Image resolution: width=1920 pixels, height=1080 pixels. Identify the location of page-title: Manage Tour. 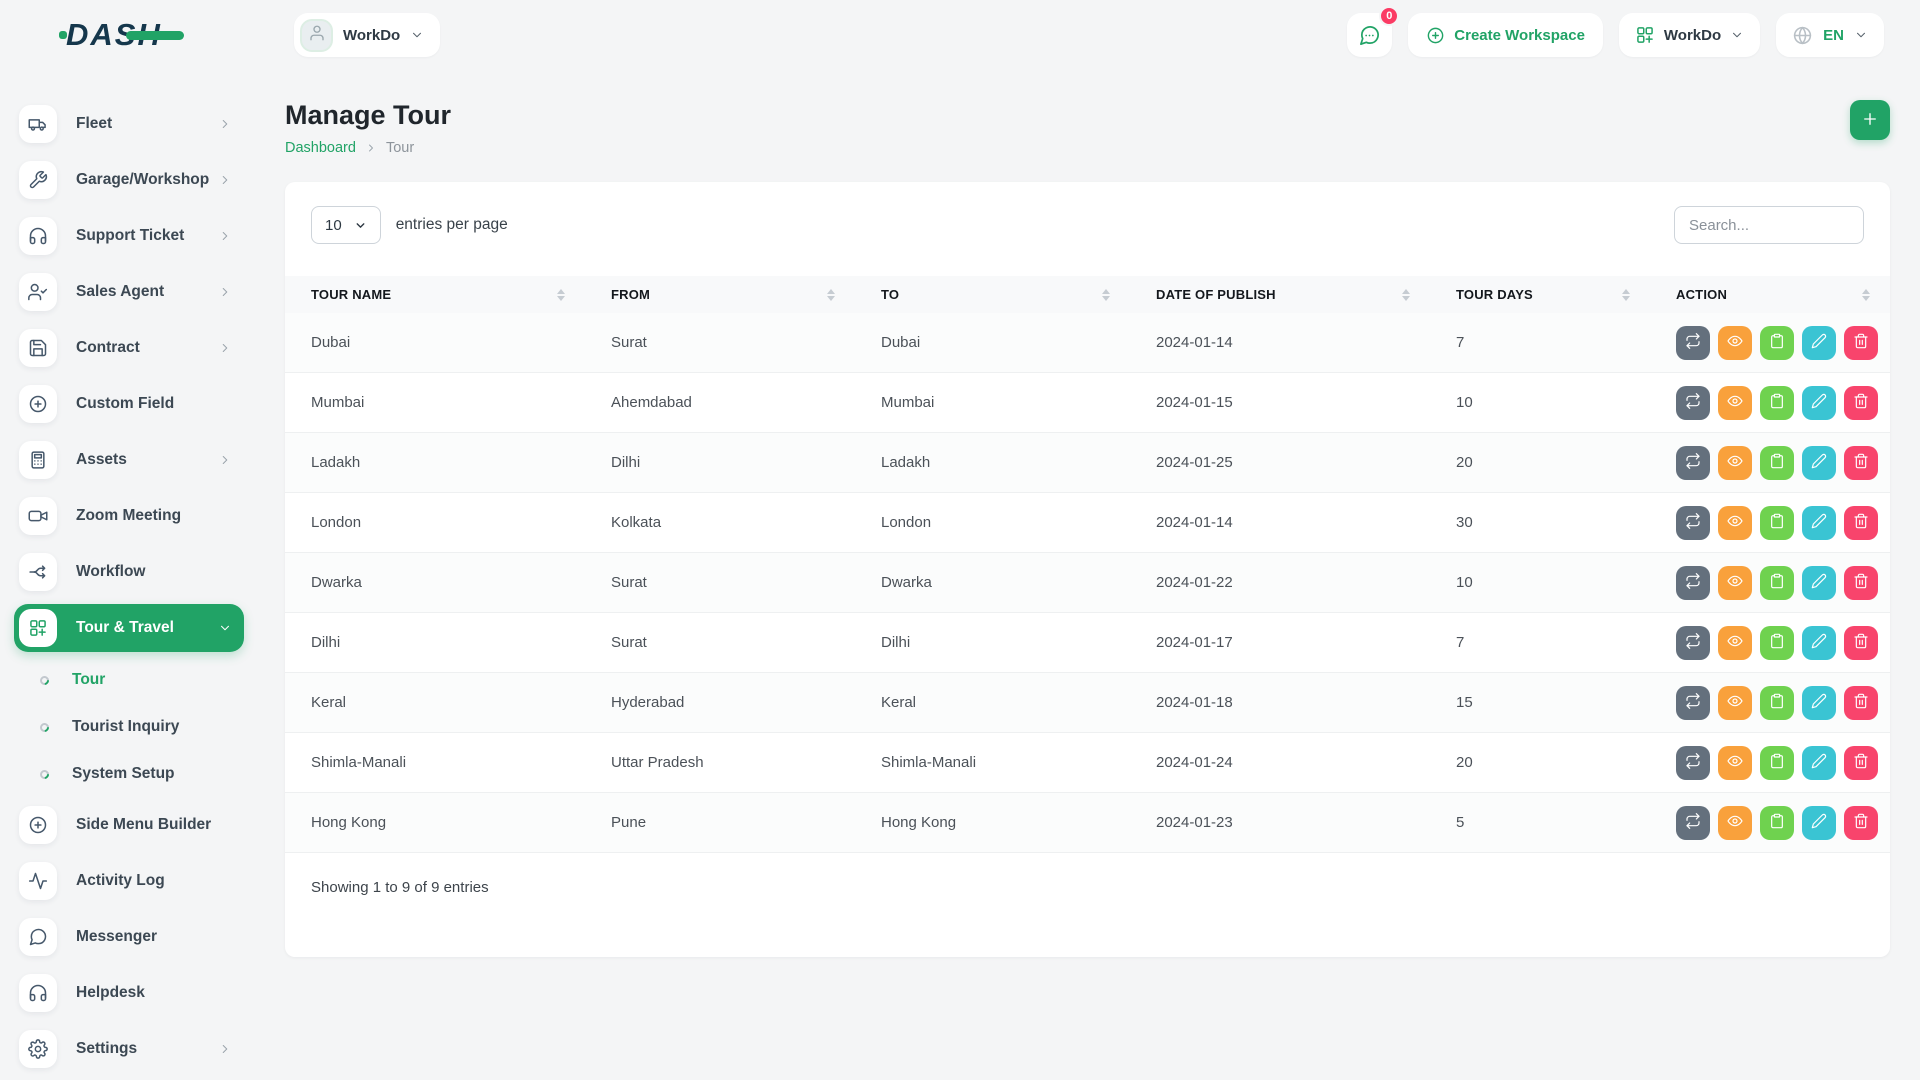
(368, 115).